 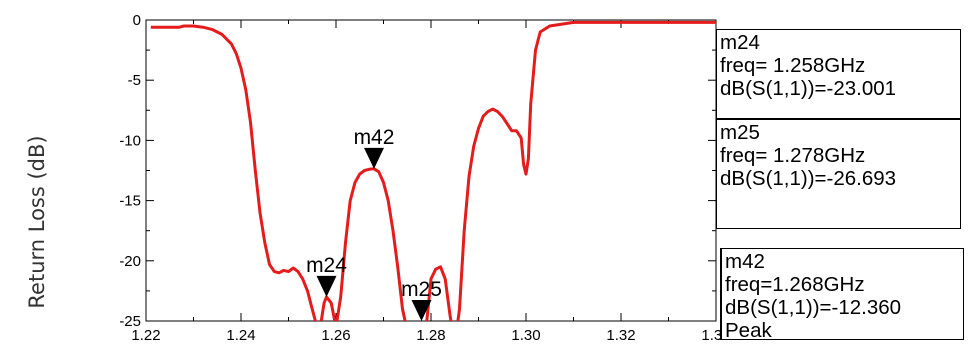 What do you see at coordinates (326, 286) in the screenshot?
I see `marker-triangle-m24` at bounding box center [326, 286].